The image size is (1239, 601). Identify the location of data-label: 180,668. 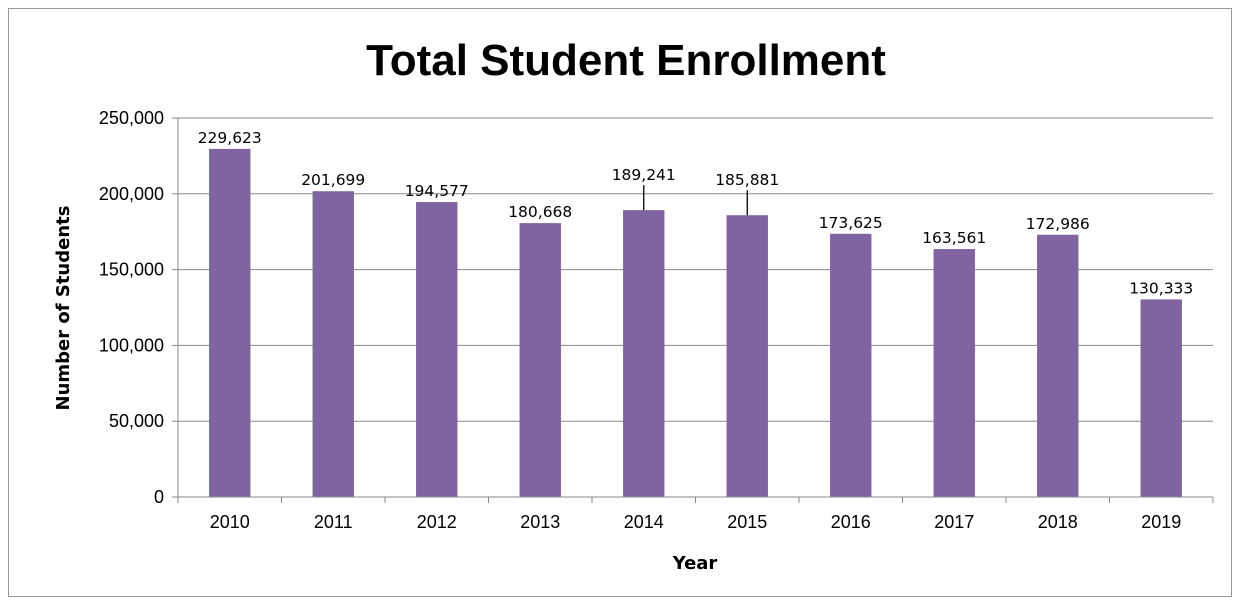
(540, 212).